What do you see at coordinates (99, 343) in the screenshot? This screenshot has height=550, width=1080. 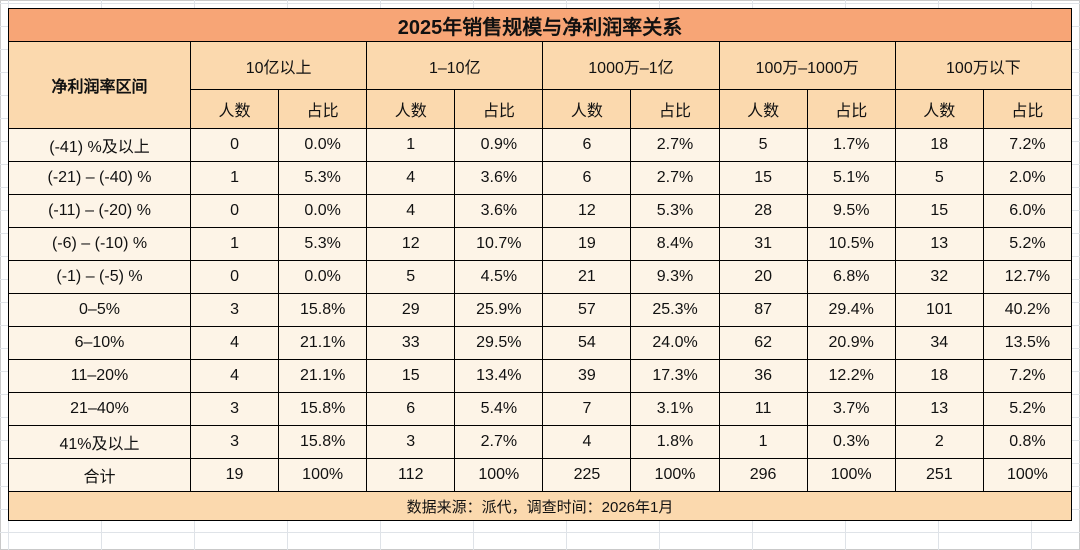 I see `row-label: 6–10%` at bounding box center [99, 343].